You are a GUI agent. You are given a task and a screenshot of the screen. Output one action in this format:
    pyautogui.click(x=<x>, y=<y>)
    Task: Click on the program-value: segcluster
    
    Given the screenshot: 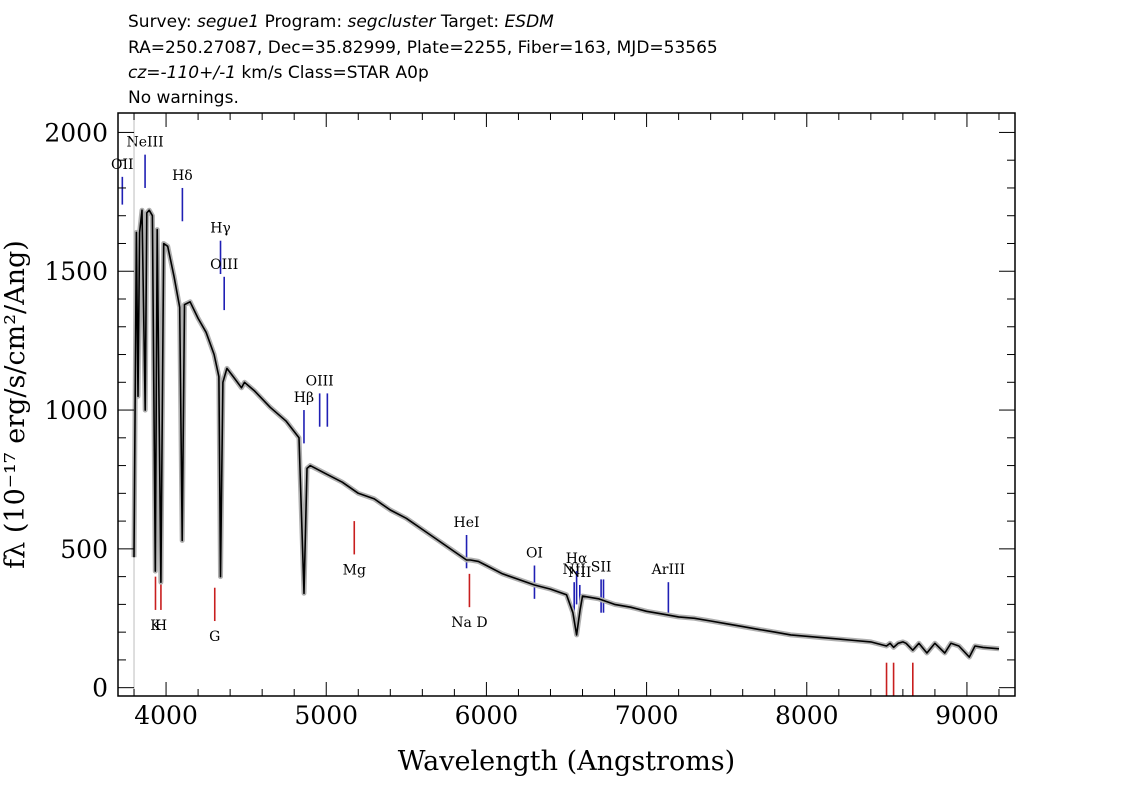 What is the action you would take?
    pyautogui.click(x=391, y=22)
    